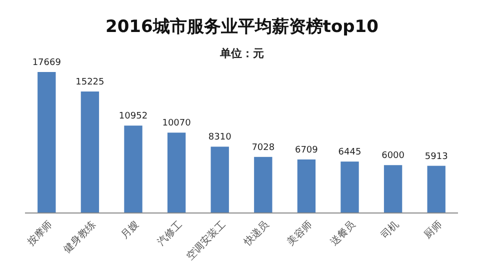 This screenshot has width=484, height=273. What do you see at coordinates (242, 27) in the screenshot?
I see `title: 2016城市服务业平均薪资榜top10` at bounding box center [242, 27].